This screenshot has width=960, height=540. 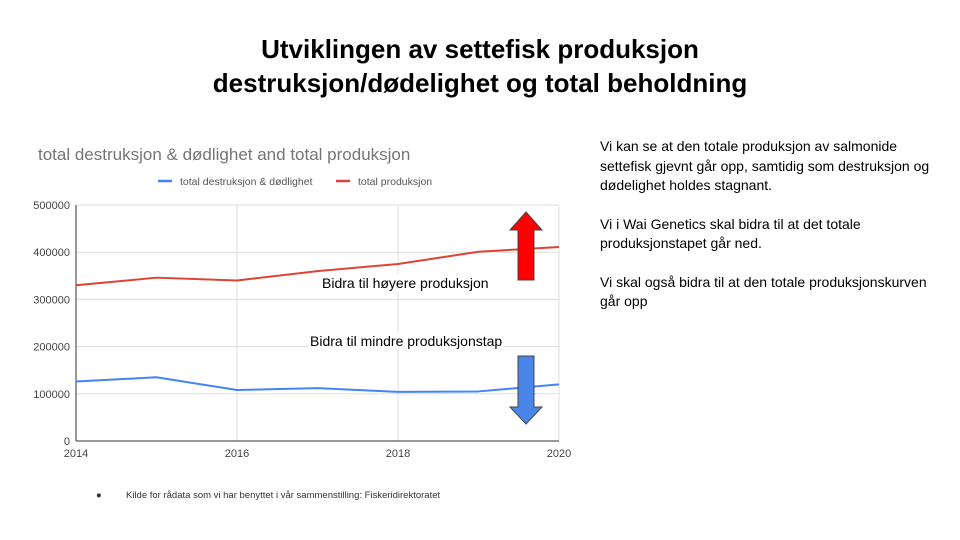 I want to click on arrow-up-icon, so click(x=526, y=246).